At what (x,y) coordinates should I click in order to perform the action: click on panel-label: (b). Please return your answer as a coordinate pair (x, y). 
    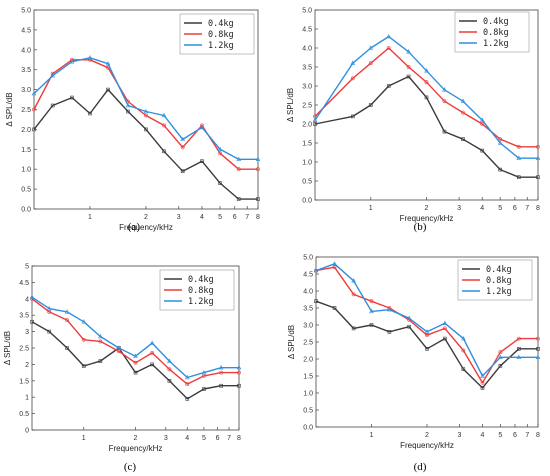
    Looking at the image, I should click on (420, 227).